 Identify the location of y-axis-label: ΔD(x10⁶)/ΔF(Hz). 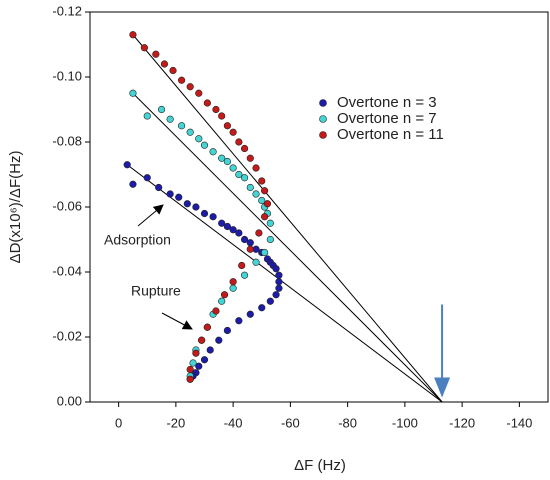
(15, 207).